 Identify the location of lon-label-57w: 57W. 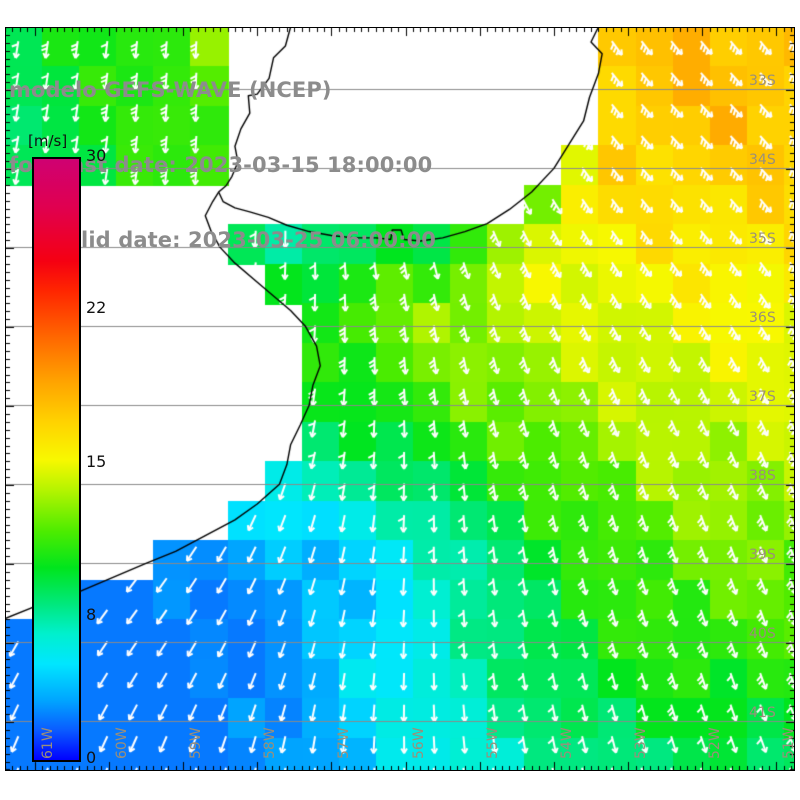
(344, 743).